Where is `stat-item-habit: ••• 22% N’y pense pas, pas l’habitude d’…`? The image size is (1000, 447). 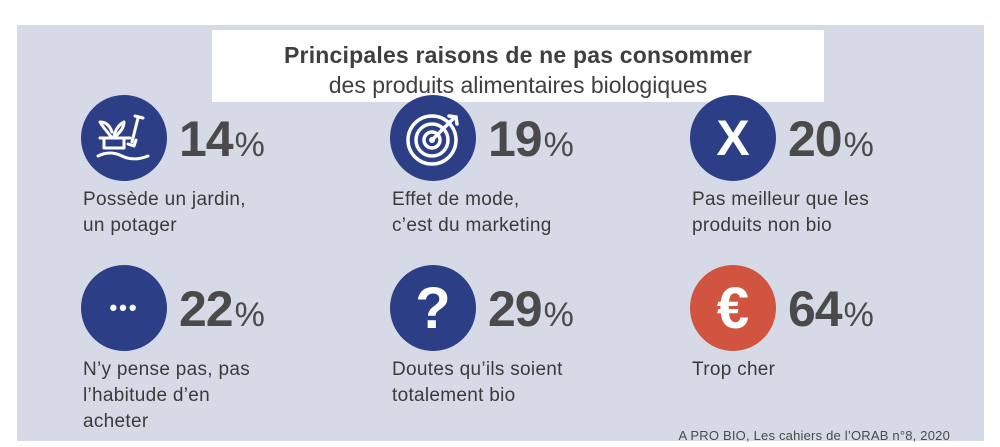
stat-item-habit: ••• 22% N’y pense pas, pas l’habitude d’… is located at coordinates (231, 348).